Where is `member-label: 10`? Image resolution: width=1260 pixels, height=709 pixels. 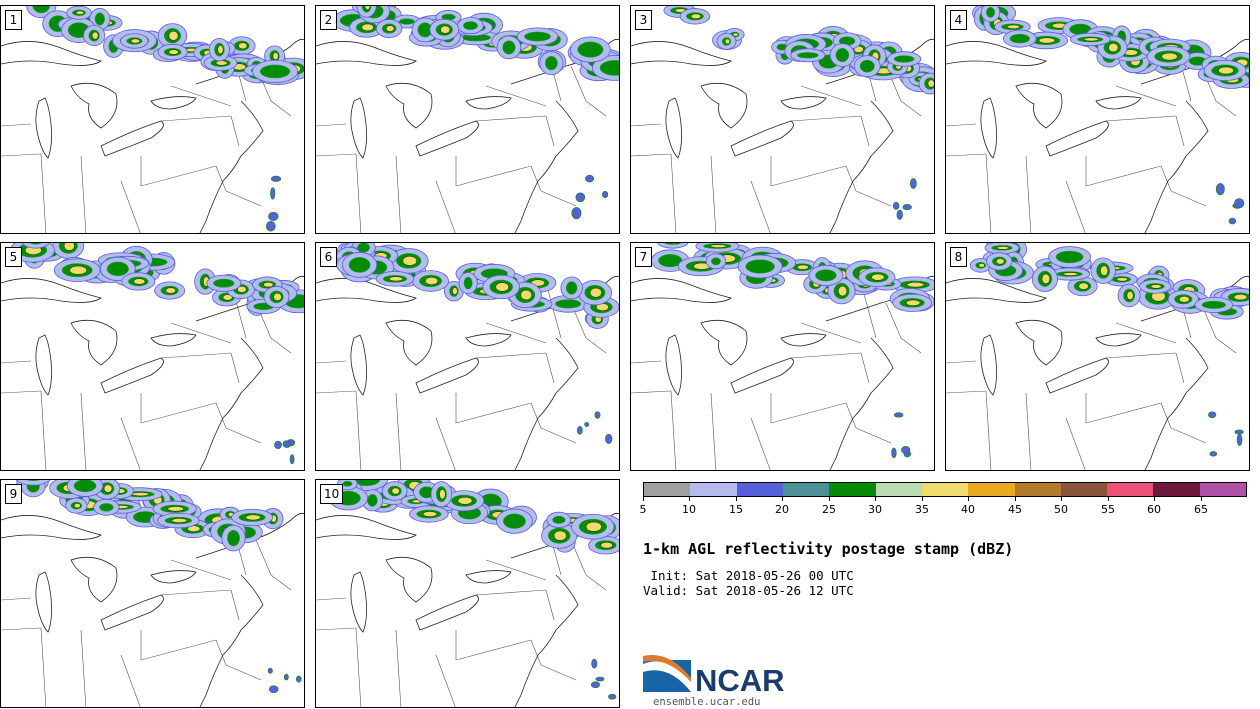
member-label: 10 is located at coordinates (332, 494).